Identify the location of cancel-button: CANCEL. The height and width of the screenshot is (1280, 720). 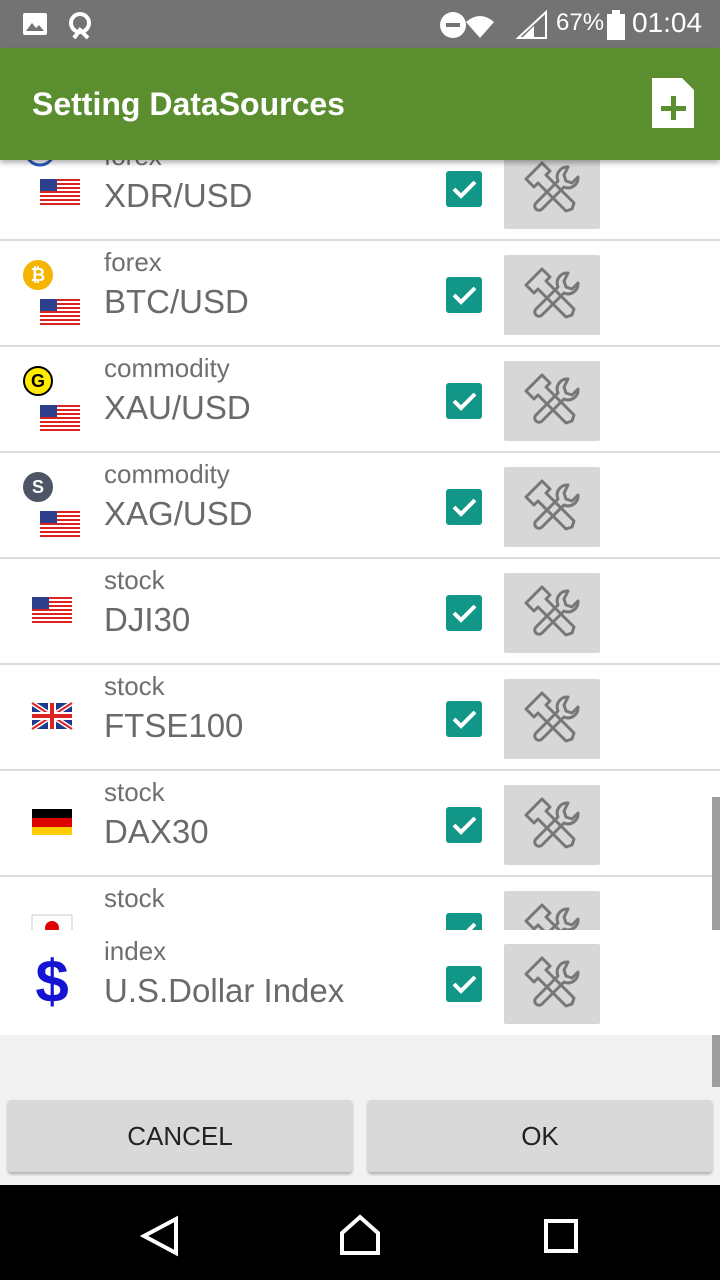
(180, 1136).